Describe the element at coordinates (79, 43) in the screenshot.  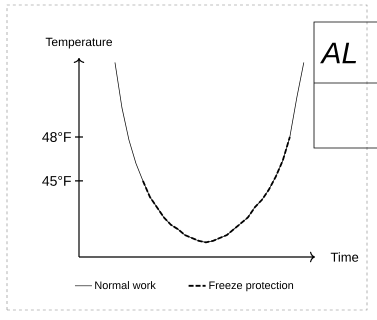
I see `y-axis-title: Temperature` at that location.